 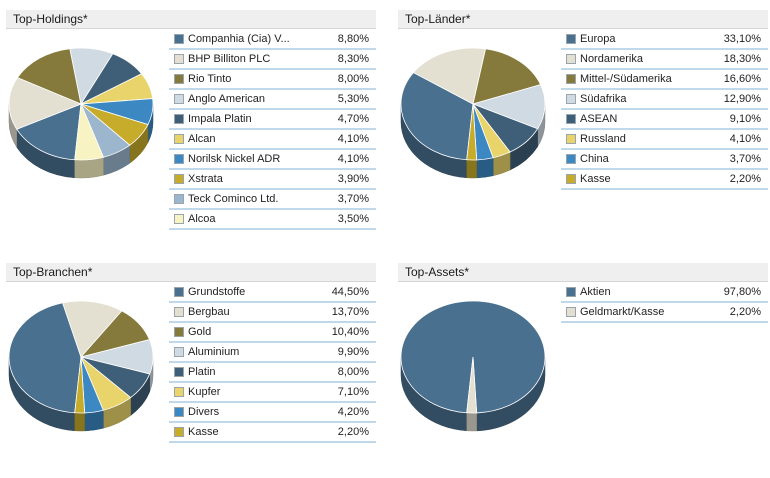 What do you see at coordinates (204, 412) in the screenshot?
I see `legend-label: Divers` at bounding box center [204, 412].